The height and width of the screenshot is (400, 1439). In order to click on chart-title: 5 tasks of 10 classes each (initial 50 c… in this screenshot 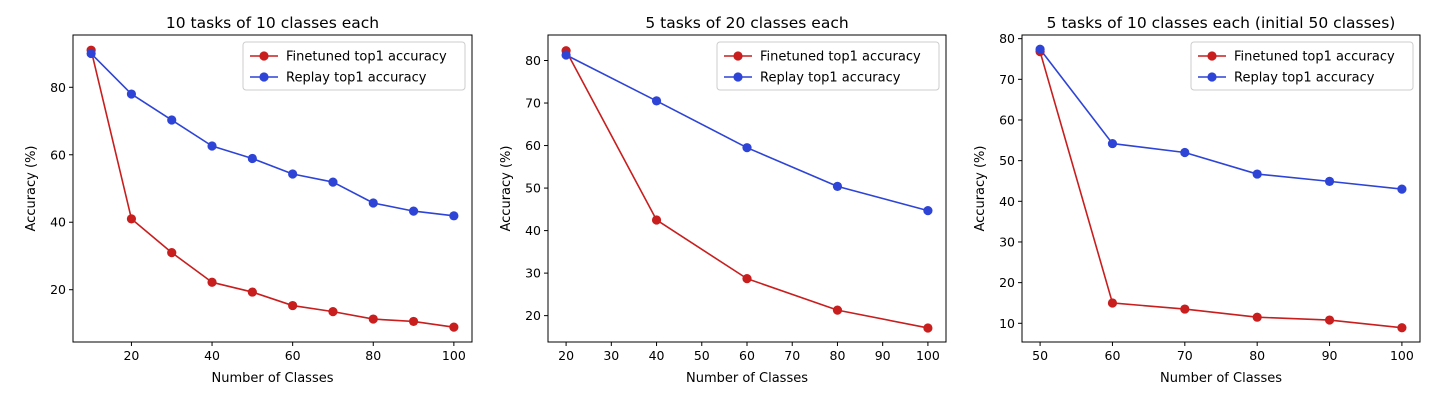, I will do `click(1221, 23)`.